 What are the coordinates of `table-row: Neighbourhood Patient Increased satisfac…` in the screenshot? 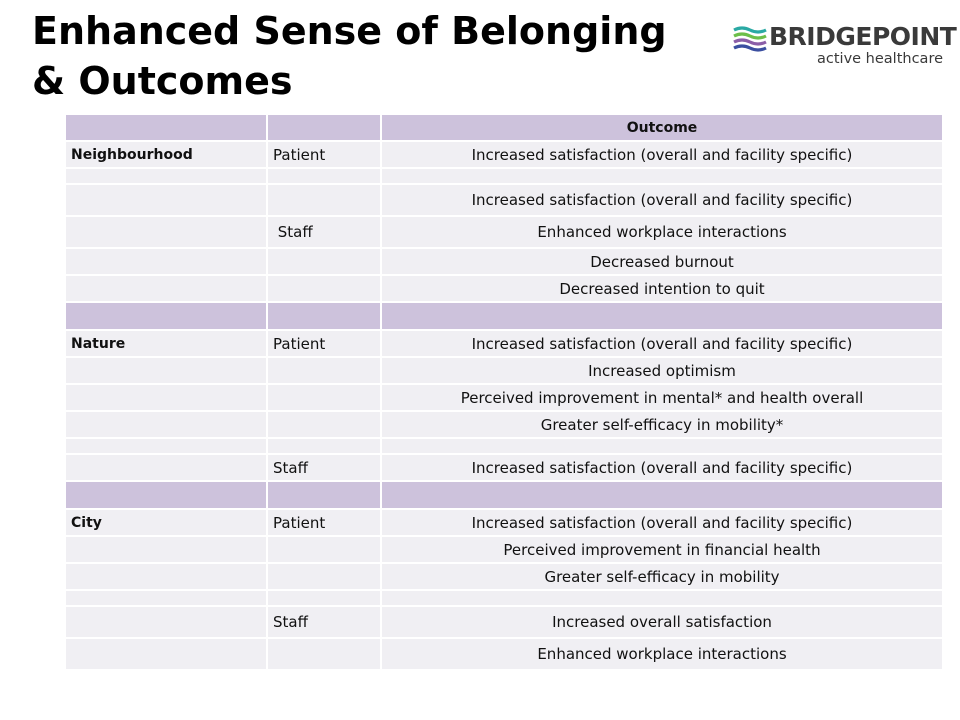 It's located at (504, 154).